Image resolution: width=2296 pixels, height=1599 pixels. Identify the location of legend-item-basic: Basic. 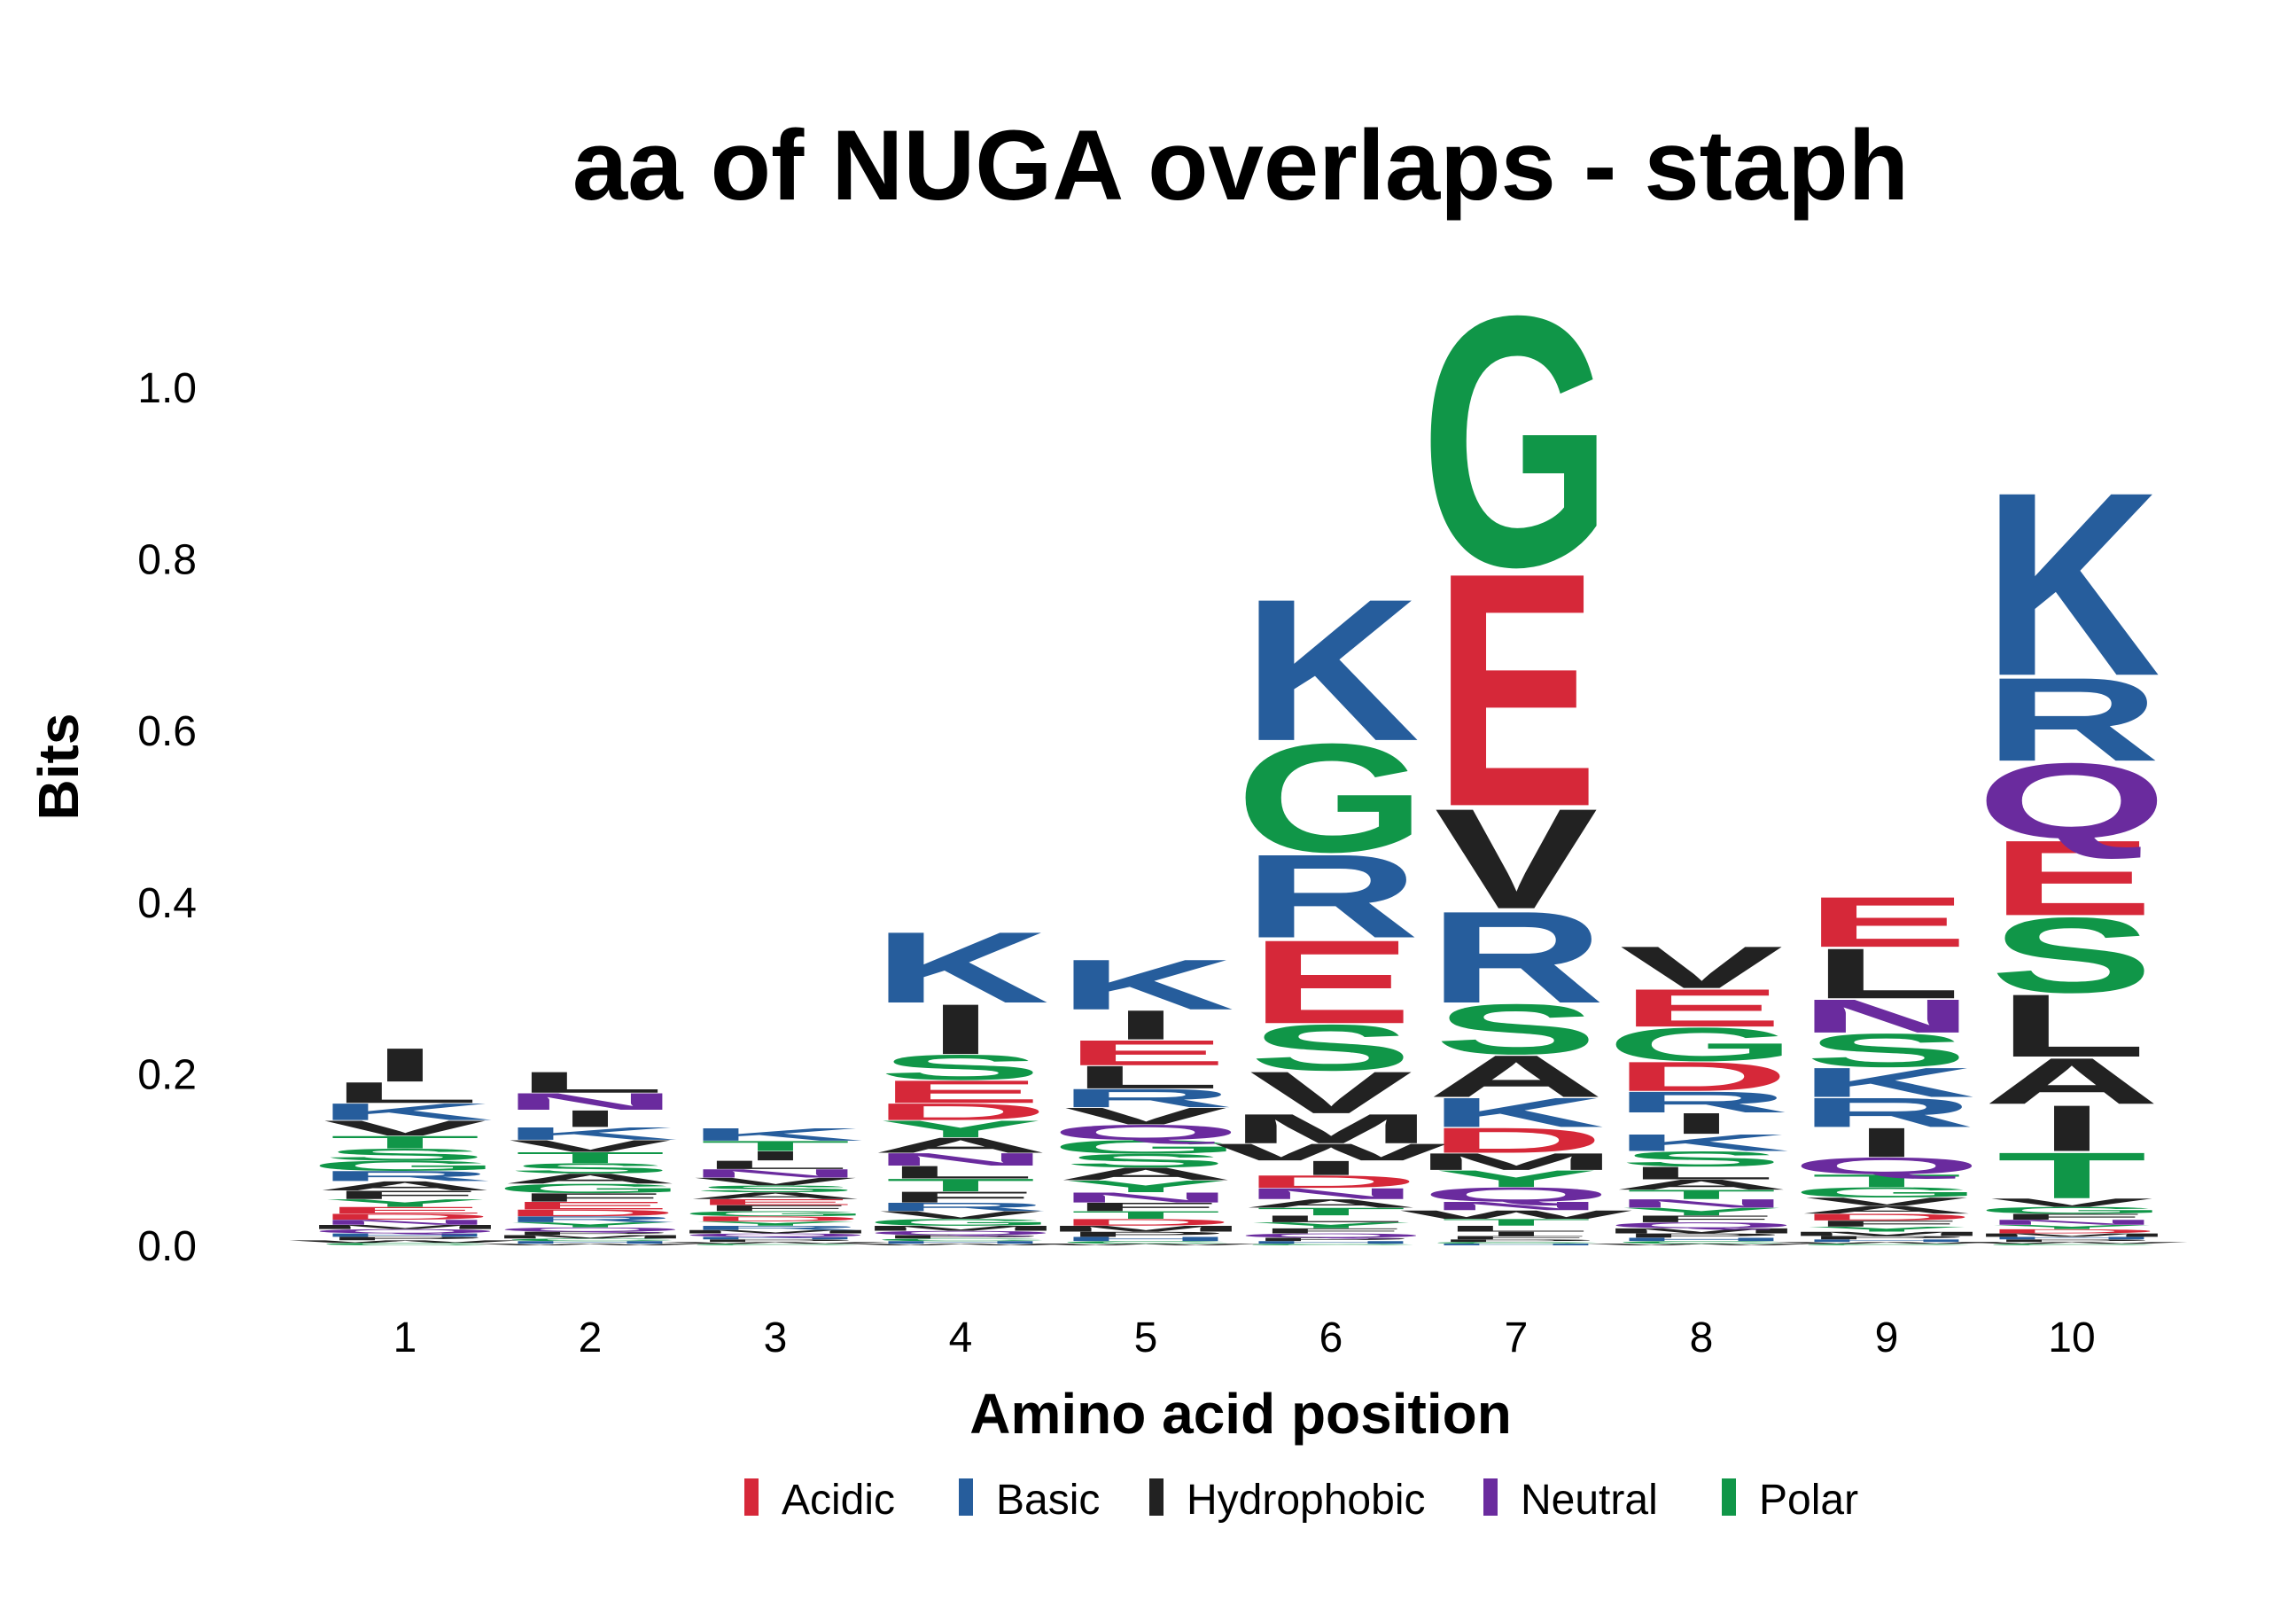
(1029, 1500).